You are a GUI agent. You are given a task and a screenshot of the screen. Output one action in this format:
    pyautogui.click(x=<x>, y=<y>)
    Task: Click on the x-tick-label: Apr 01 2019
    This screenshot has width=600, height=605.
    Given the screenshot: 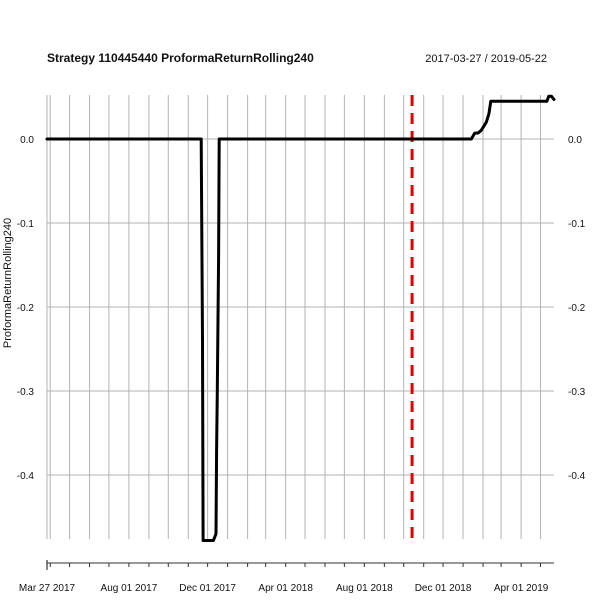 What is the action you would take?
    pyautogui.click(x=521, y=588)
    